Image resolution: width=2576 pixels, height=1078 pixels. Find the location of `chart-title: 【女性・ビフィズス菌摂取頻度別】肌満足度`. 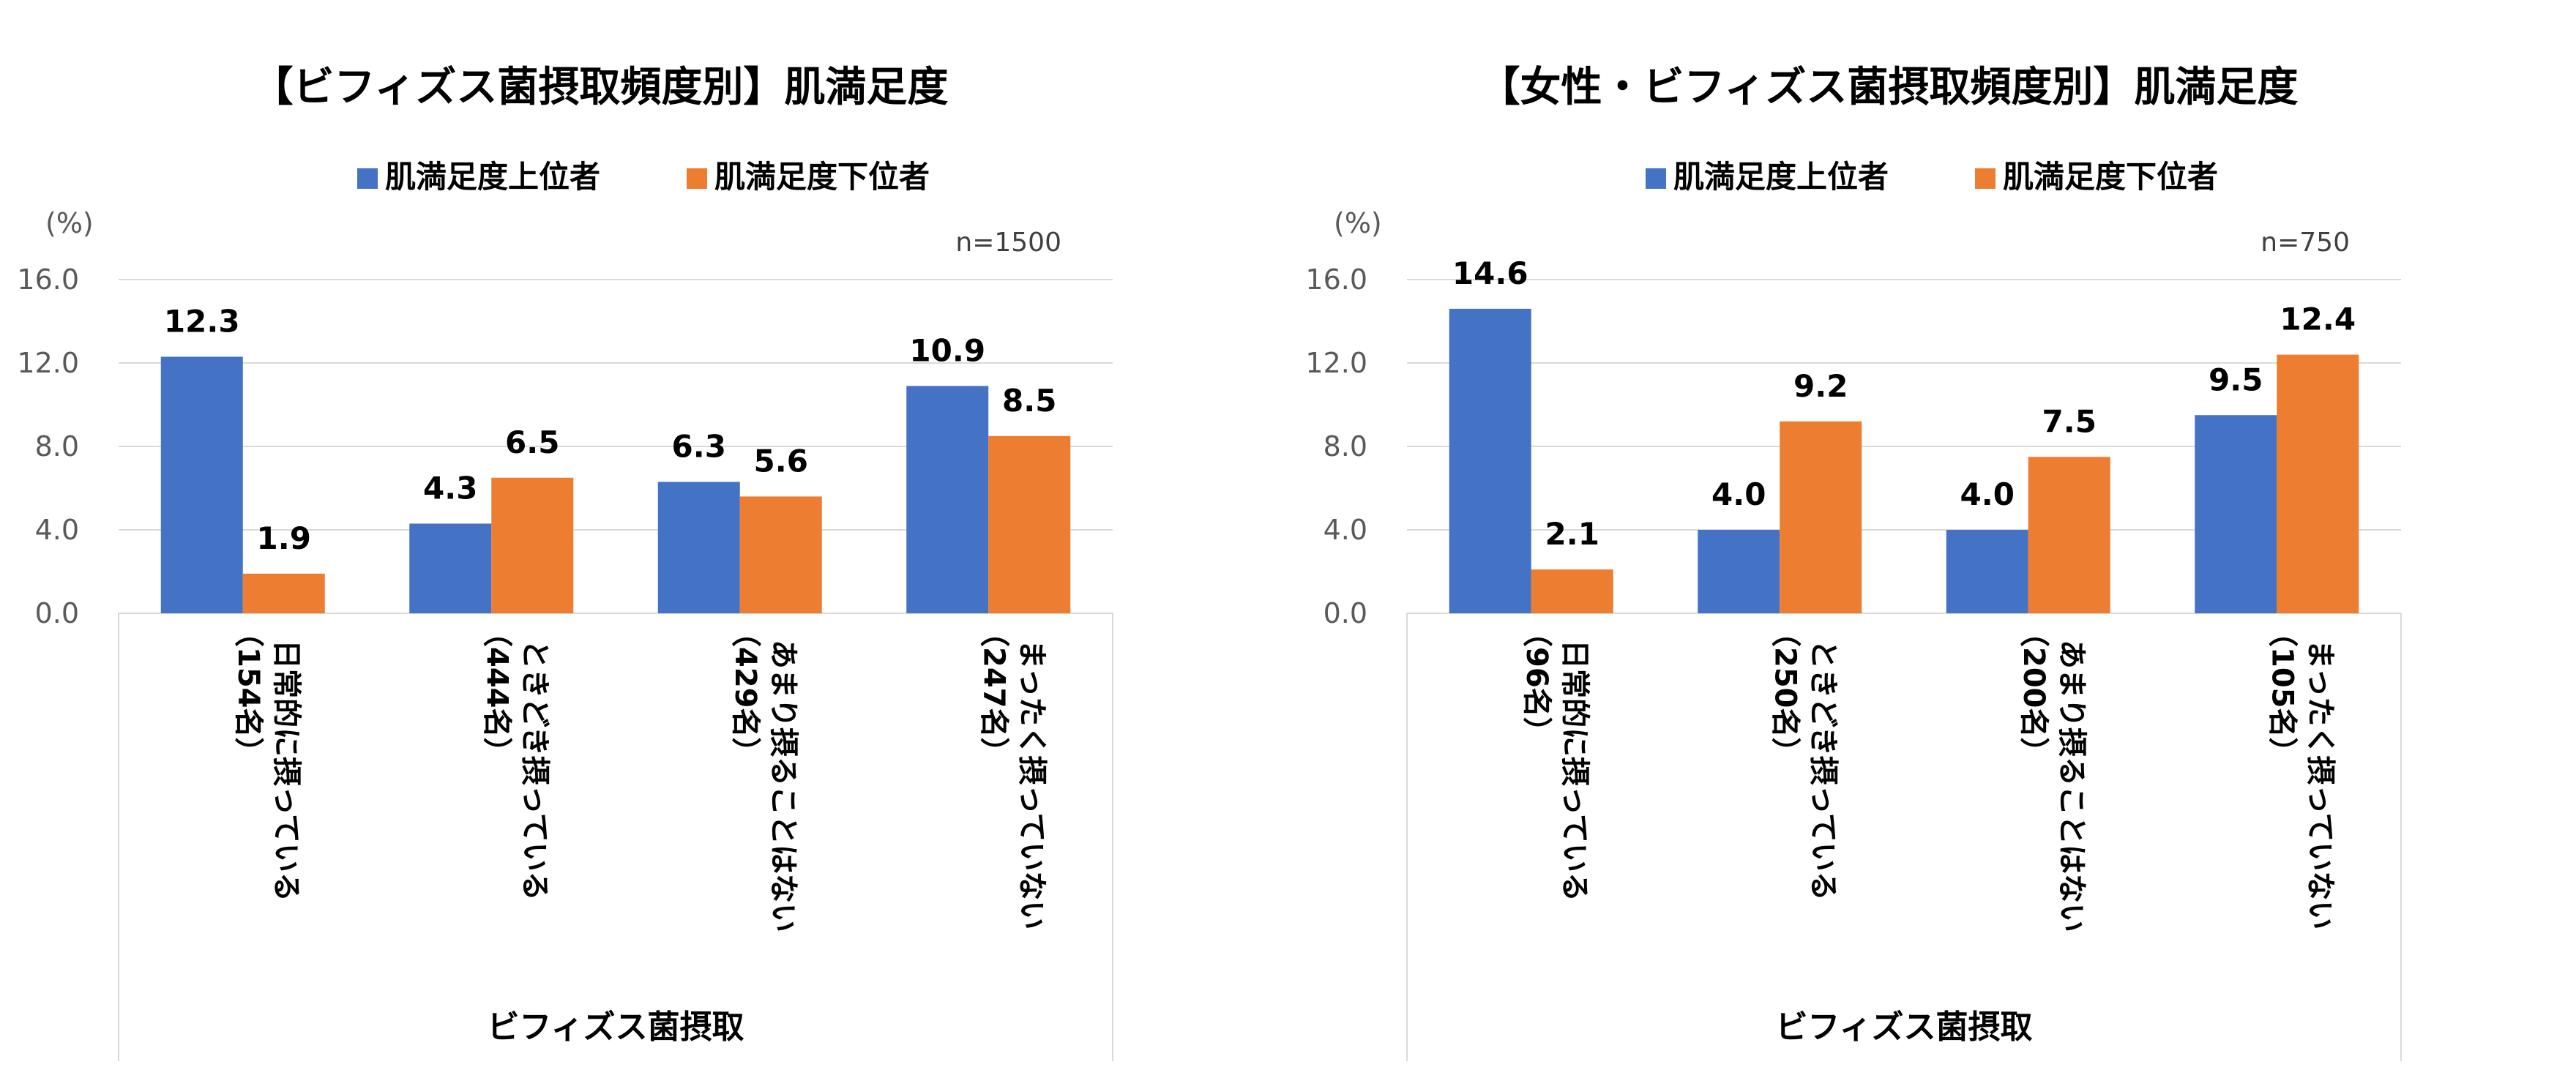

chart-title: 【女性・ビフィズス菌摂取頻度別】肌満足度 is located at coordinates (1889, 87).